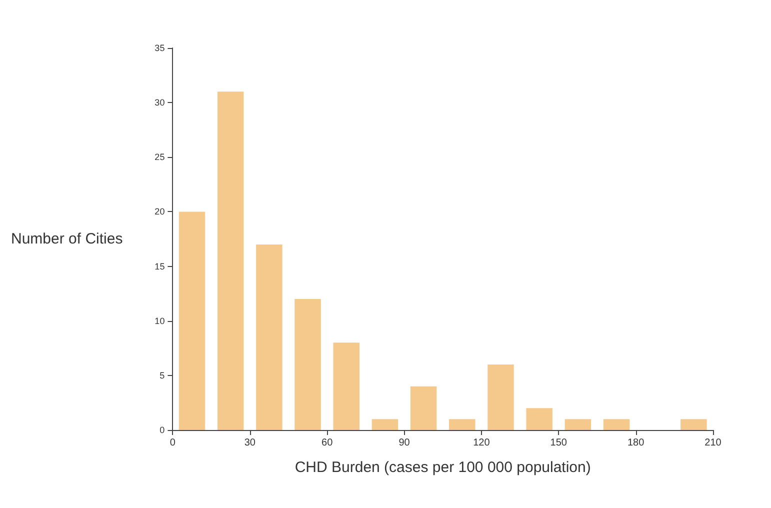 This screenshot has height=508, width=771. I want to click on x-tick-label: 210, so click(713, 443).